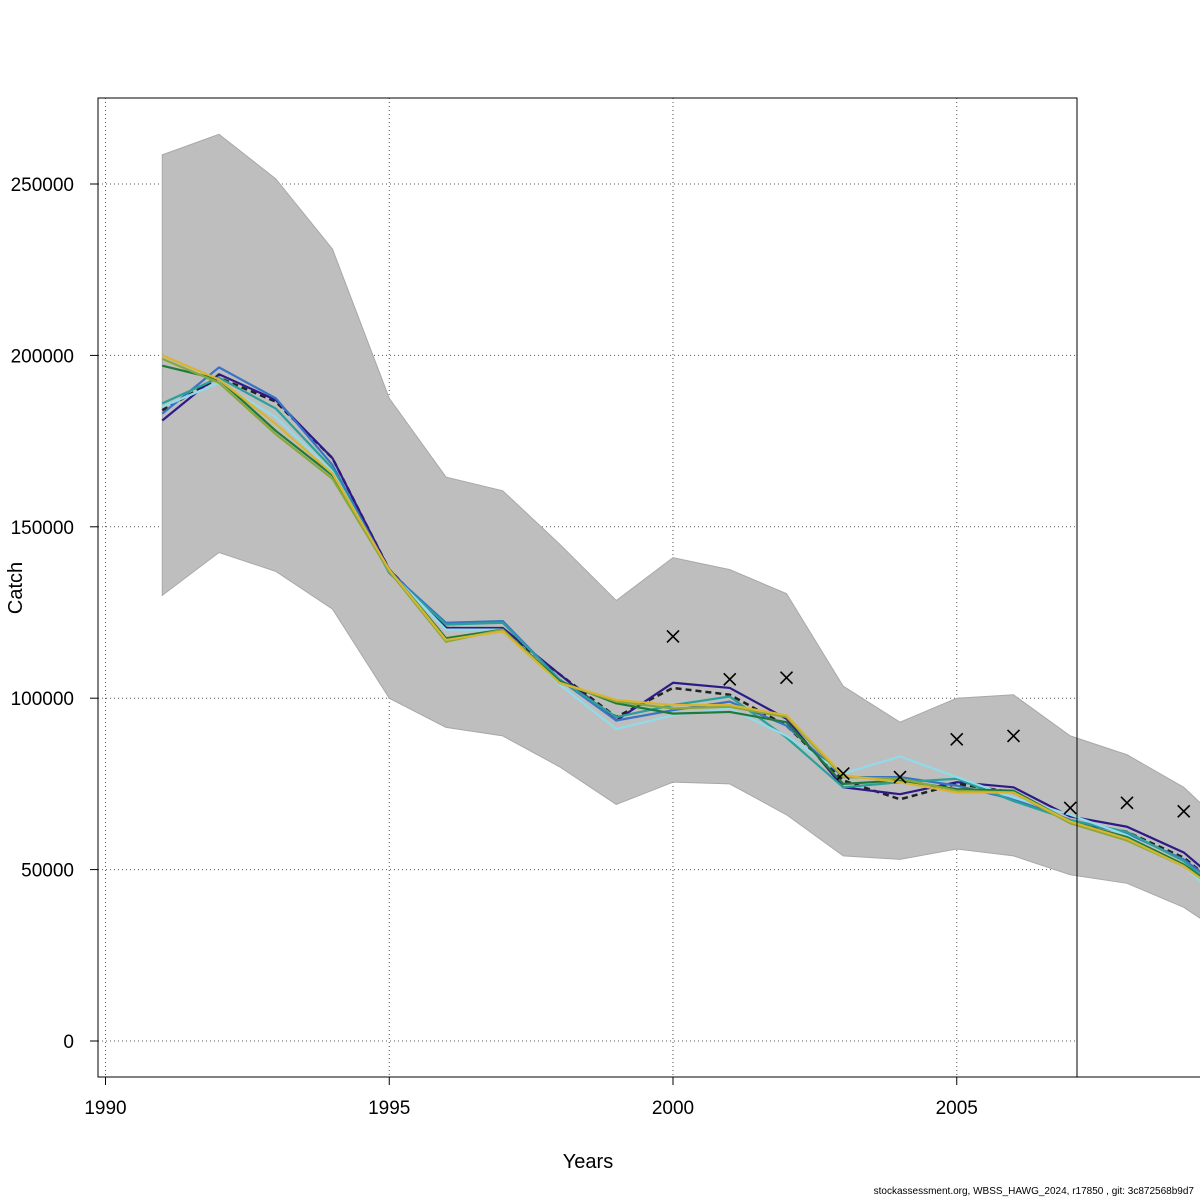 The height and width of the screenshot is (1200, 1200). Describe the element at coordinates (16, 588) in the screenshot. I see `y-axis-title: Catch` at that location.